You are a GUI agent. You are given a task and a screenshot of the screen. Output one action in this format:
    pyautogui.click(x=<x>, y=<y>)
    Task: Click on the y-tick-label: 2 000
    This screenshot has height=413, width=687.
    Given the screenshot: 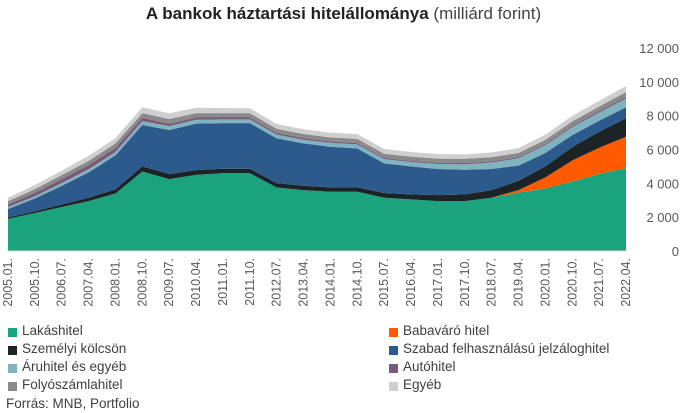 What is the action you would take?
    pyautogui.click(x=662, y=217)
    